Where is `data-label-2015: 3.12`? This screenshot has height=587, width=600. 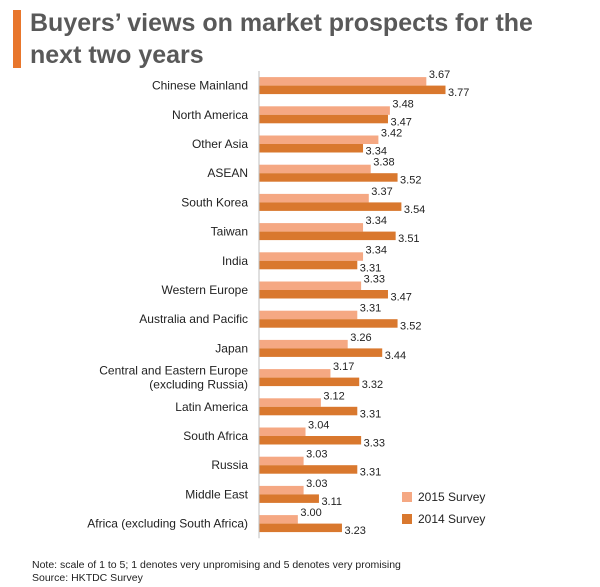 data-label-2015: 3.12 is located at coordinates (333, 396).